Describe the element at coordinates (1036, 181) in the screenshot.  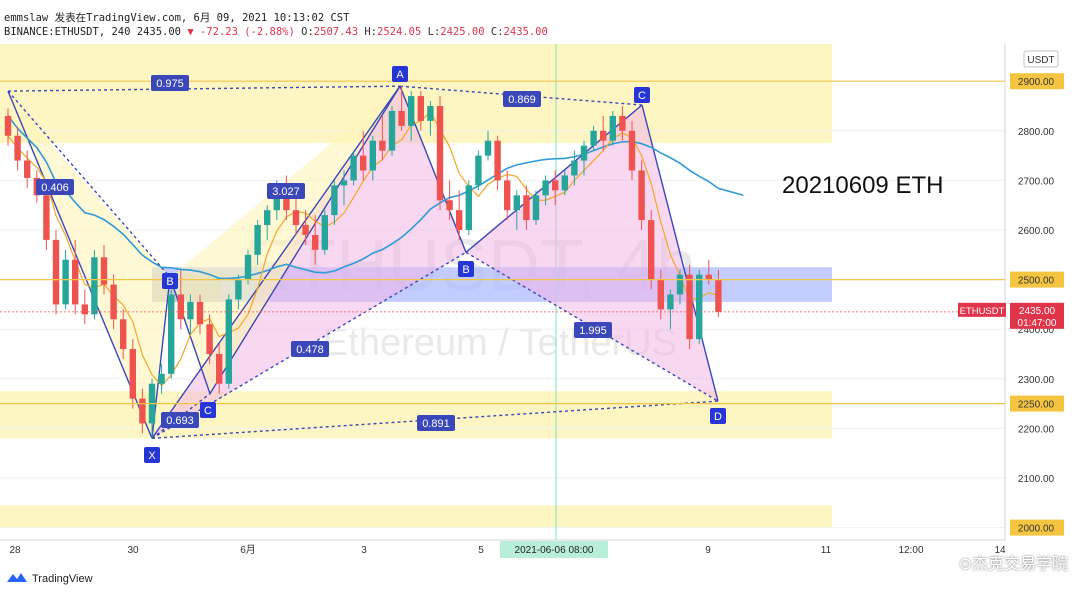
I see `price-tick-label: 2700.00` at that location.